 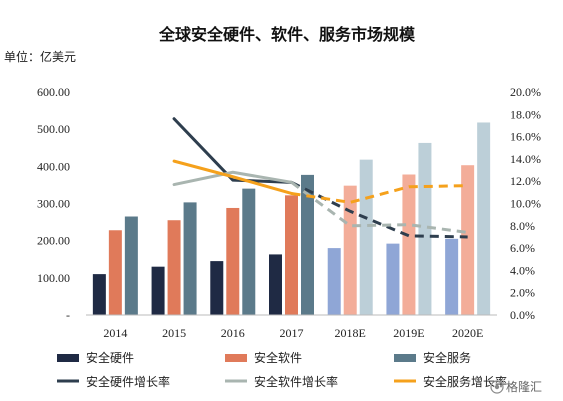 What do you see at coordinates (409, 244) in the screenshot?
I see `bar-s1-2019E` at bounding box center [409, 244].